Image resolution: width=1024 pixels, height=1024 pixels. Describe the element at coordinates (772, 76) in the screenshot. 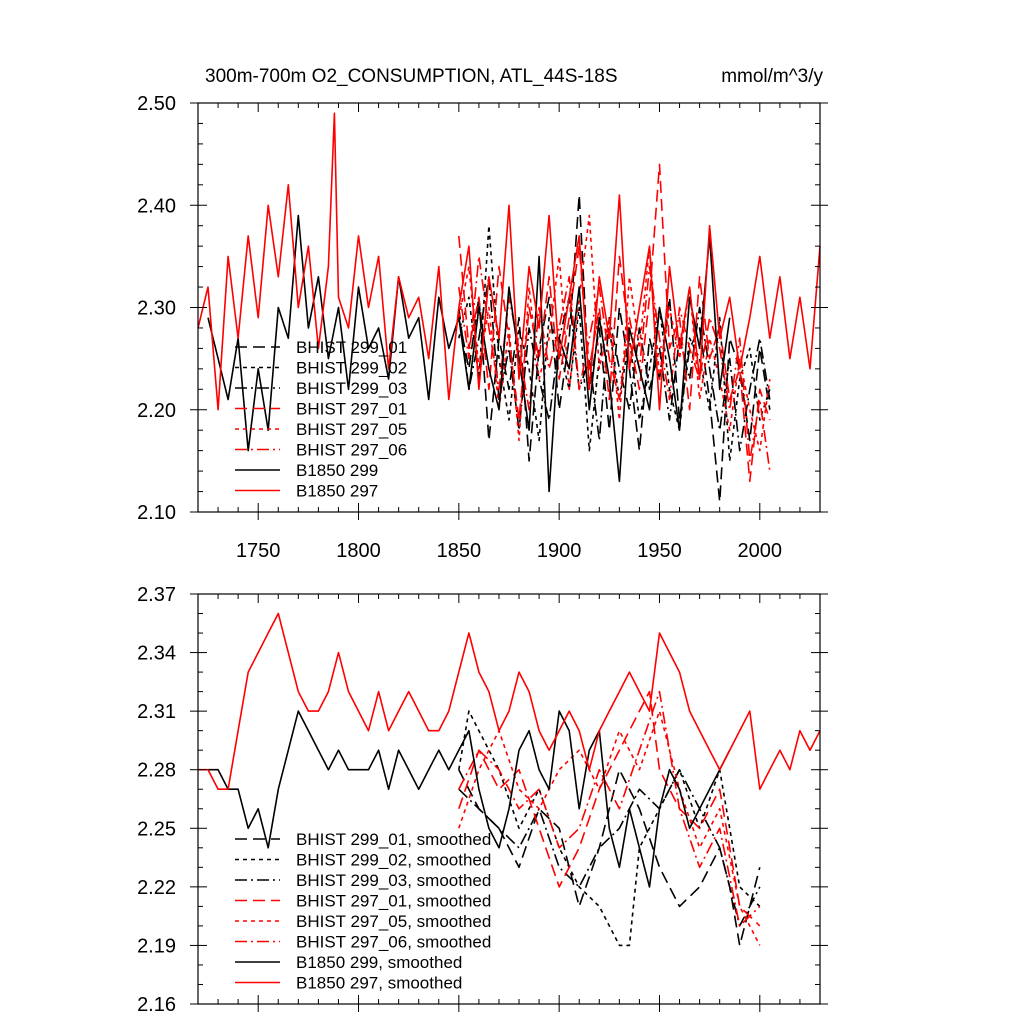

I see `chart-units: mmol/m^3/y` at that location.